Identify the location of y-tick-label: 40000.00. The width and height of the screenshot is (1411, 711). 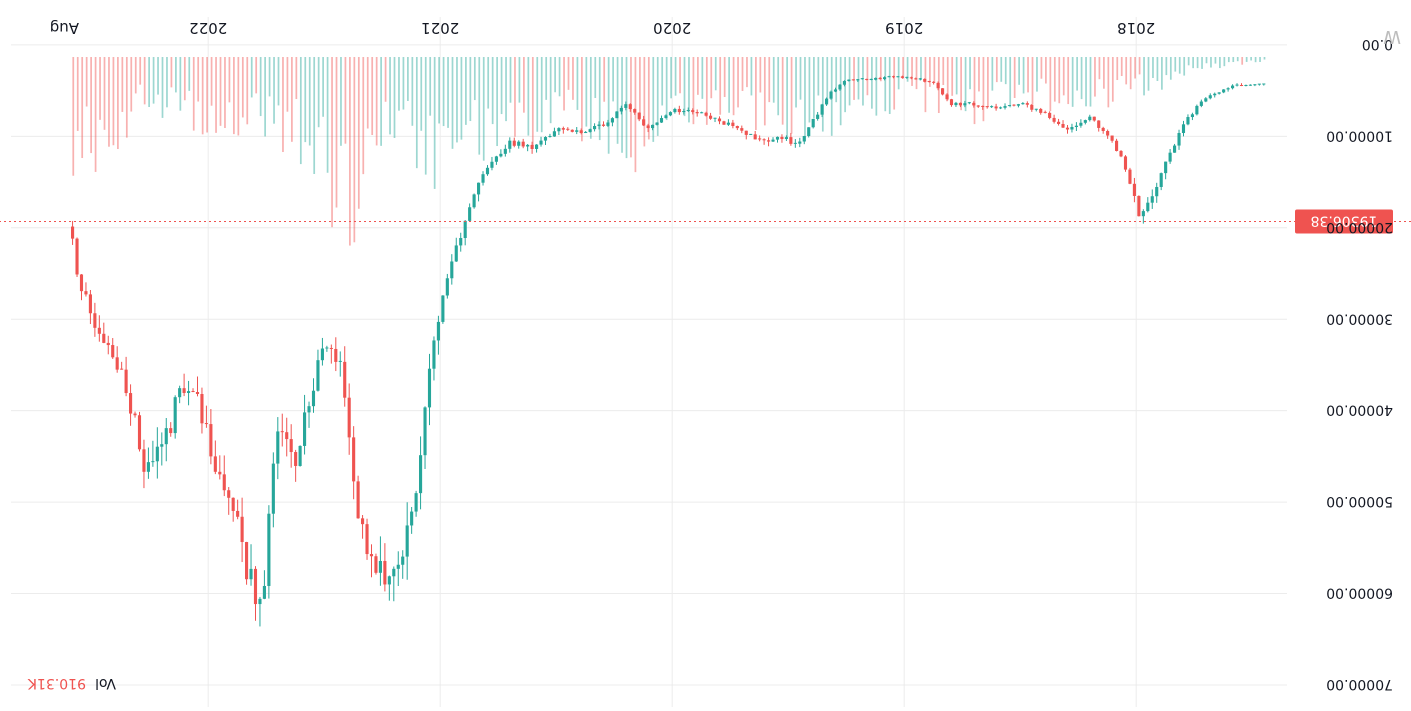
(1359, 410).